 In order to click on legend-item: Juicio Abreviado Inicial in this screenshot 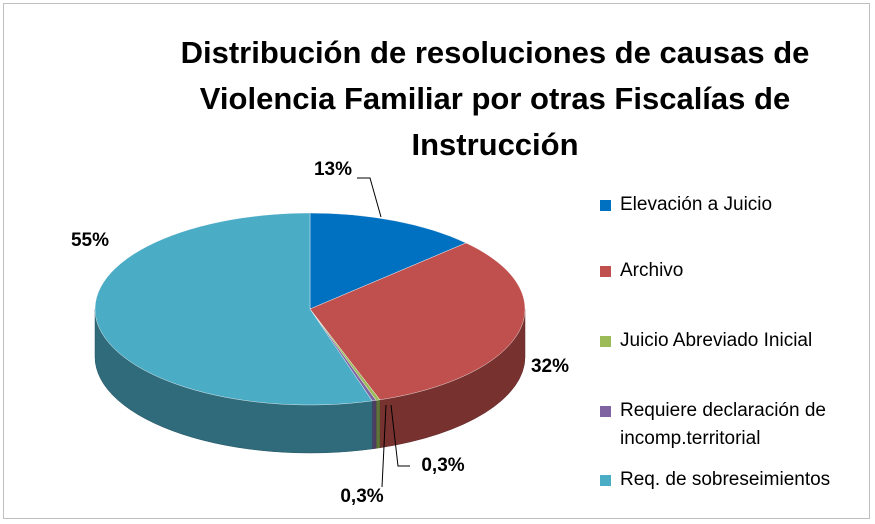, I will do `click(732, 341)`.